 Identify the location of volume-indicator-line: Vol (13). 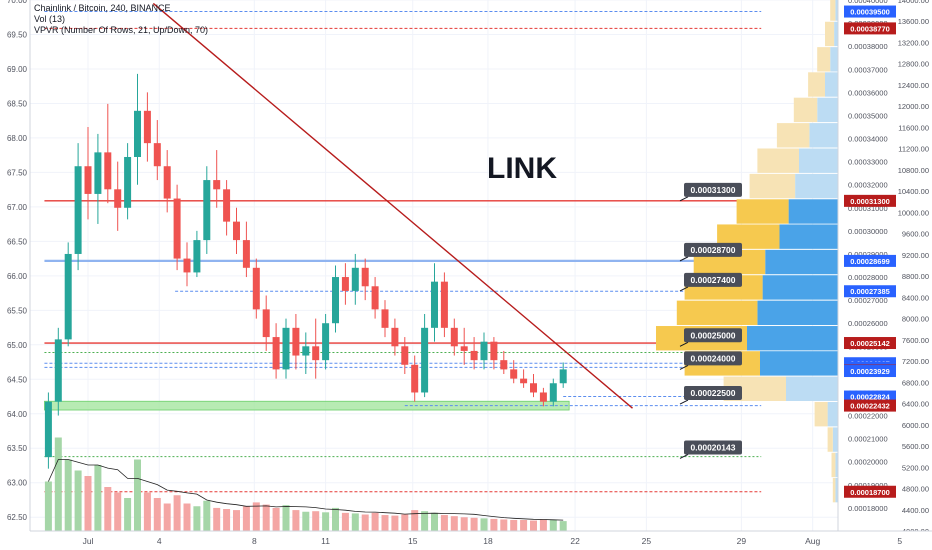
(50, 19).